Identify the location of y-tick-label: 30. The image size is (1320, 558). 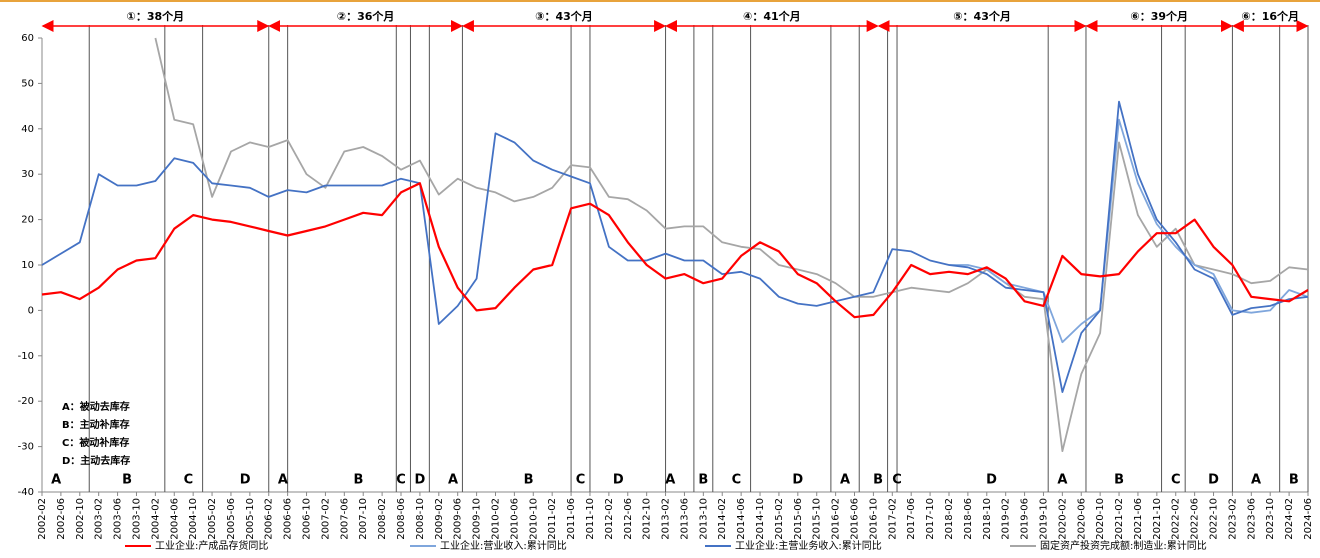
(27, 174).